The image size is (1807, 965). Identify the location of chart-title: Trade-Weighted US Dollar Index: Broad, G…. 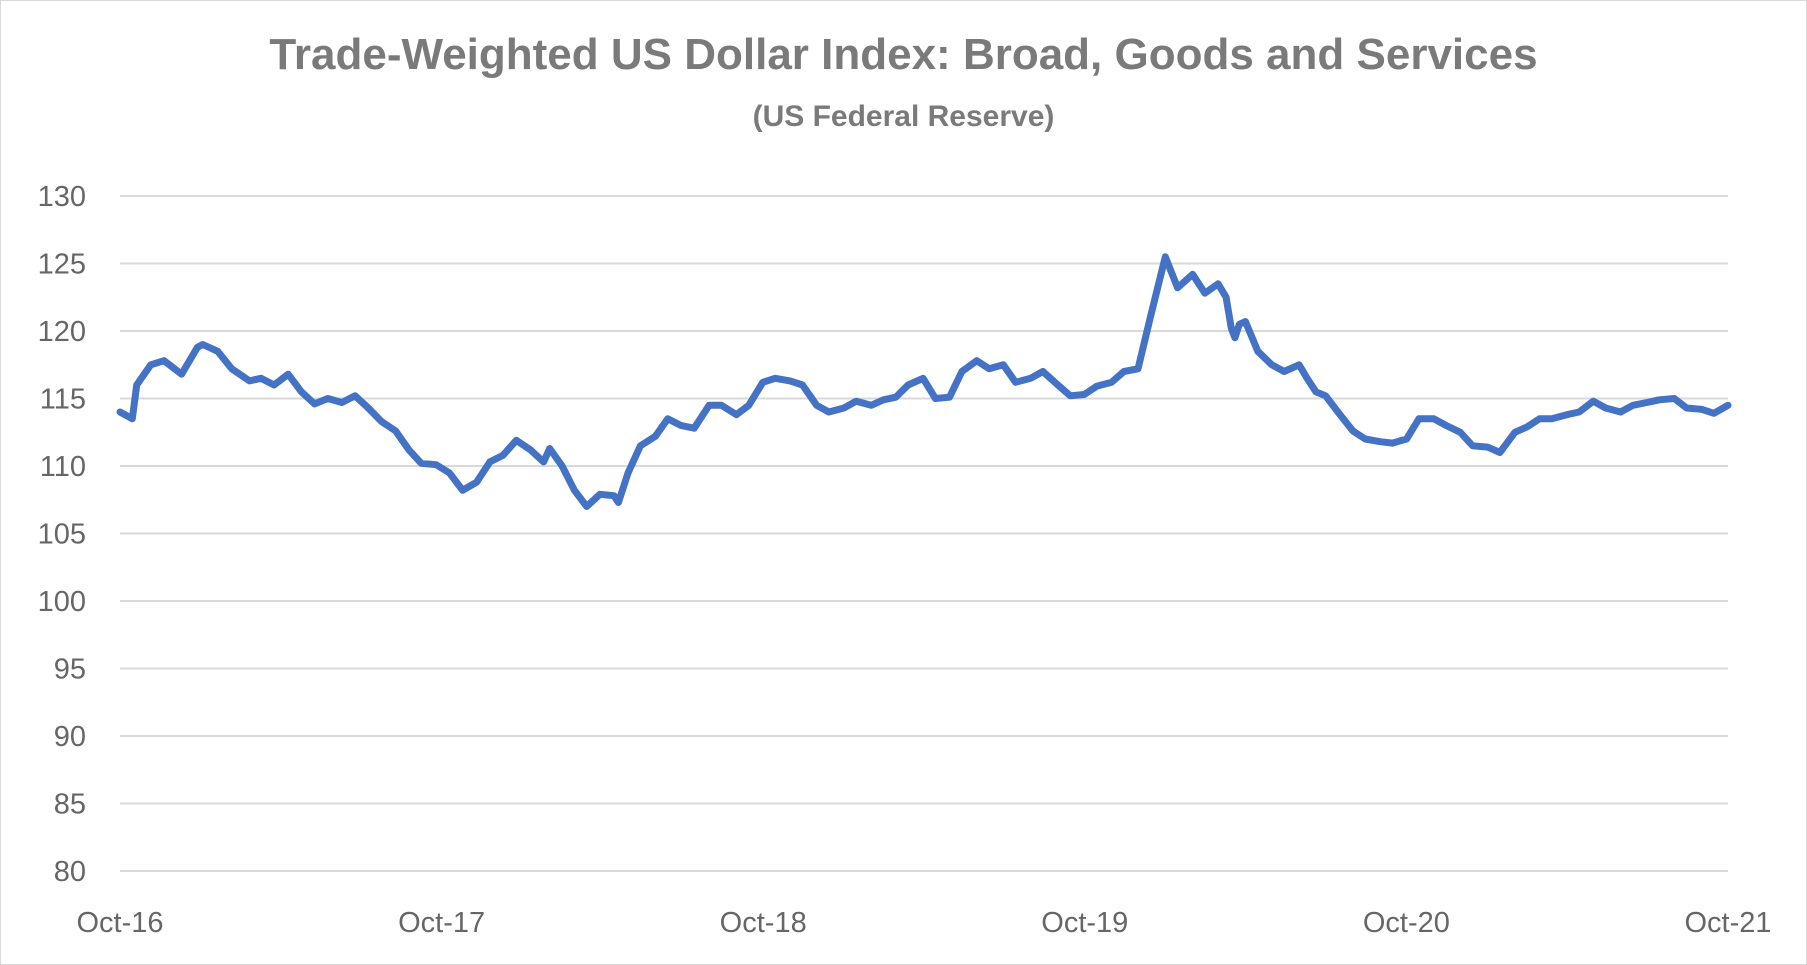
(903, 54).